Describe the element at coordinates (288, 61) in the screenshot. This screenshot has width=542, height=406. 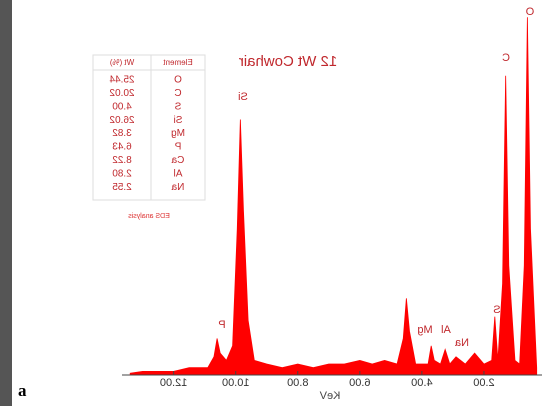
I see `chart-title: 12 Wt Cowhair` at that location.